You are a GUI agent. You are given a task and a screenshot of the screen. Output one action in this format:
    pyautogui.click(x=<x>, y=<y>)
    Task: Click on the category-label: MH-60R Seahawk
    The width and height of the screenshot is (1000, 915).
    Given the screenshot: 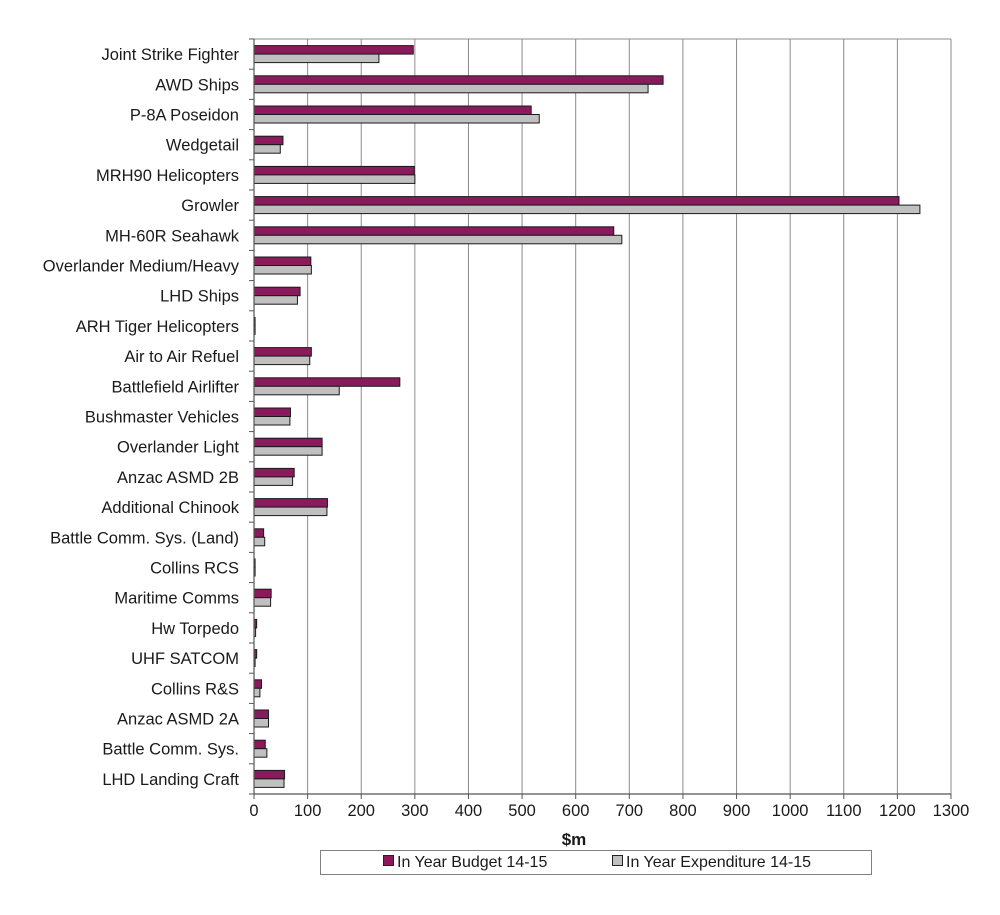 What is the action you would take?
    pyautogui.click(x=172, y=236)
    